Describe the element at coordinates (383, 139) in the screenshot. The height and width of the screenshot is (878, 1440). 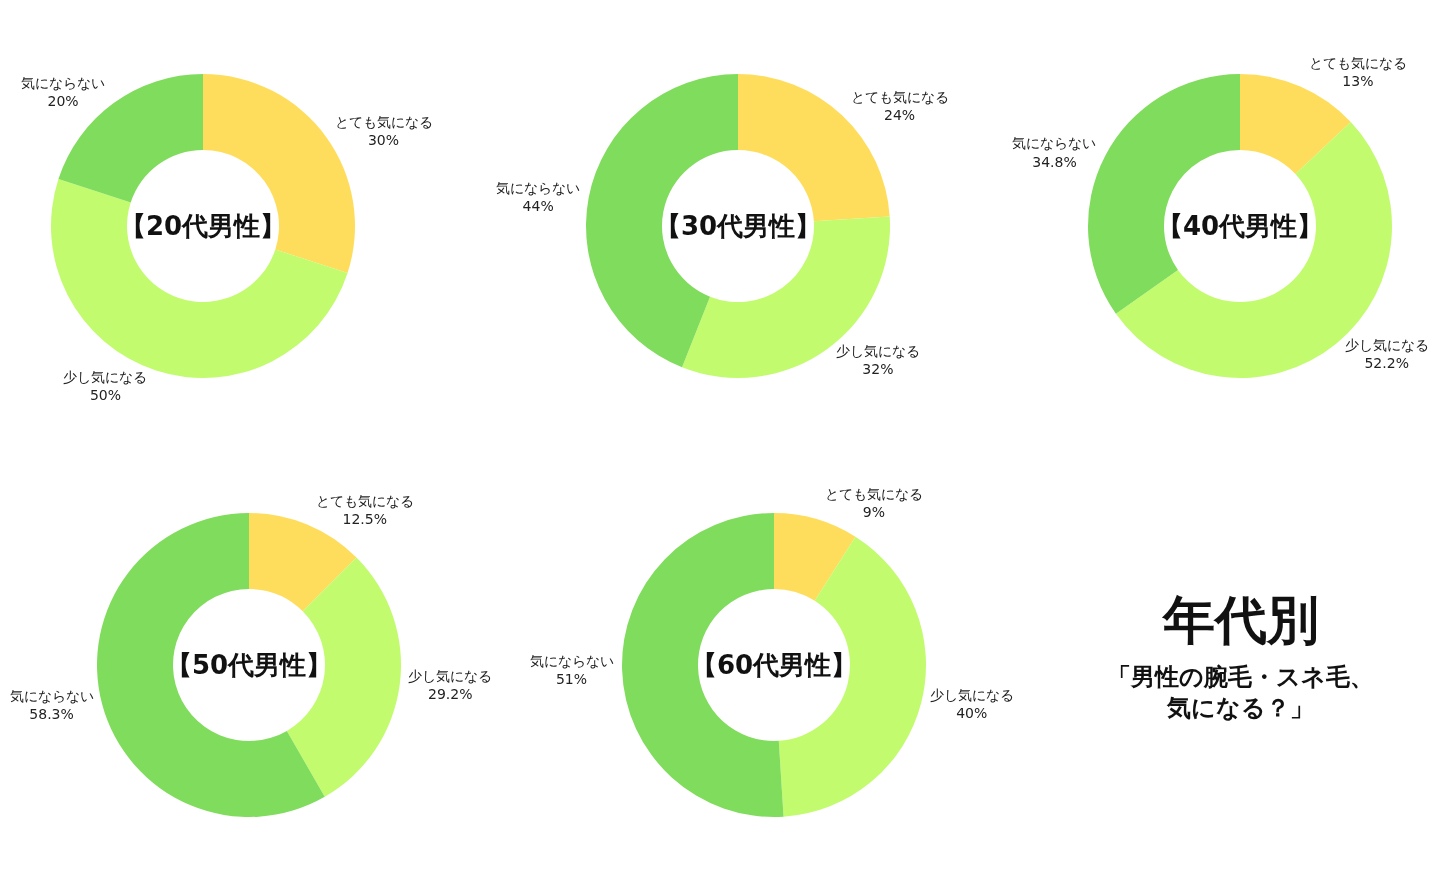
I see `data-label: 30%` at that location.